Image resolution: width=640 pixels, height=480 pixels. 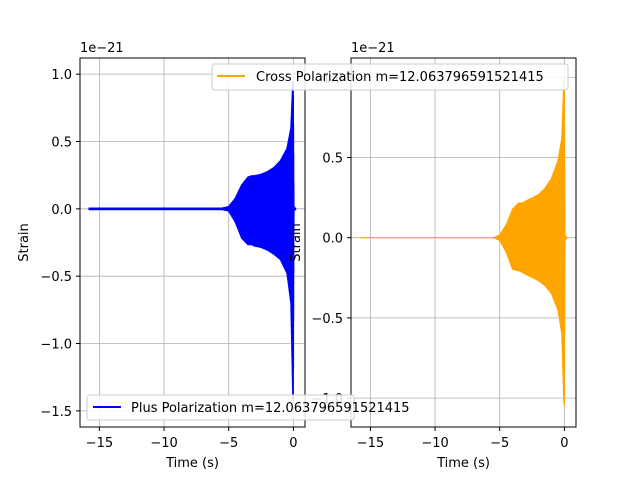 What do you see at coordinates (400, 77) in the screenshot?
I see `legend-label: Cross Polarization m=12.063796591521415` at bounding box center [400, 77].